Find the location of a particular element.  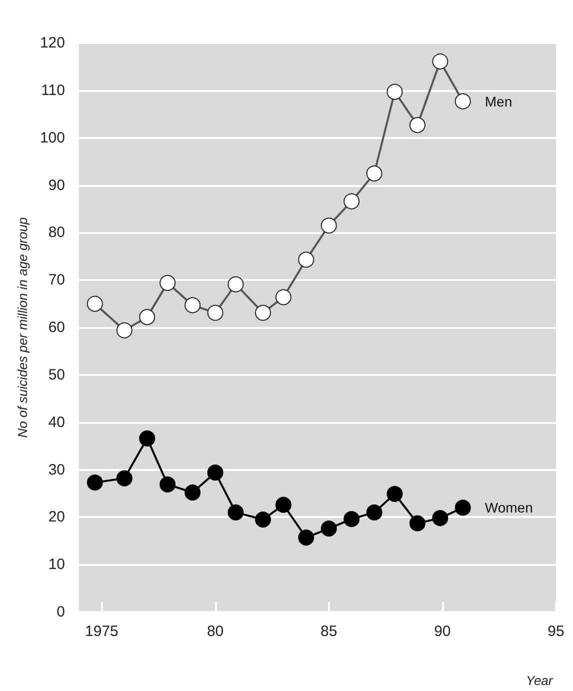

y-tick-label: 30 is located at coordinates (56, 469).